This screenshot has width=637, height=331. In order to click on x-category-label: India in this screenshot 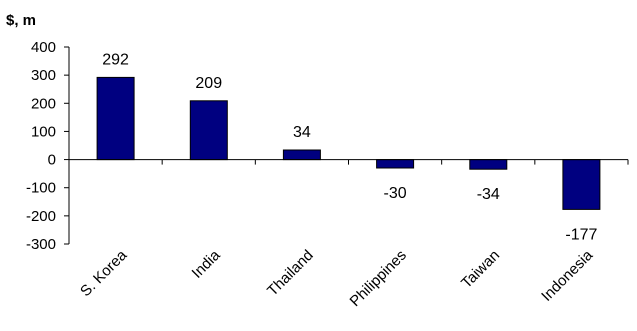, I will do `click(206, 263)`.